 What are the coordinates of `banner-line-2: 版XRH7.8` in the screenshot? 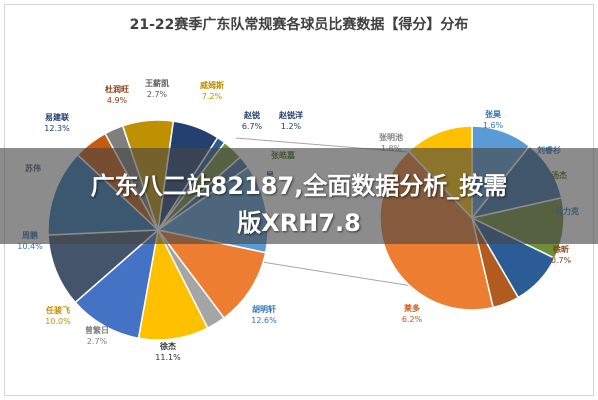 It's located at (299, 223).